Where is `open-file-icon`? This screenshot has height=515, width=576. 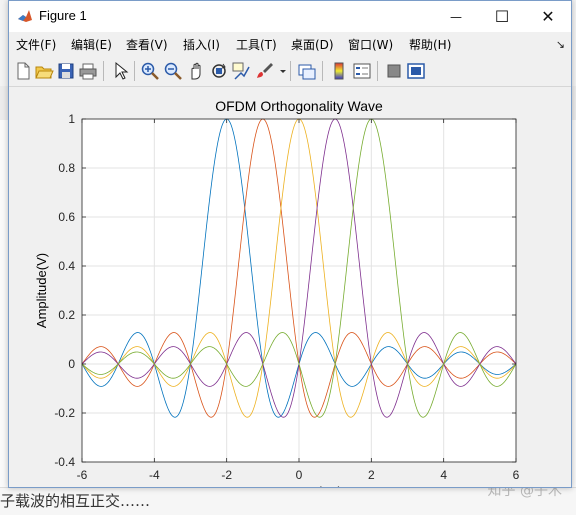 open-file-icon is located at coordinates (44, 71).